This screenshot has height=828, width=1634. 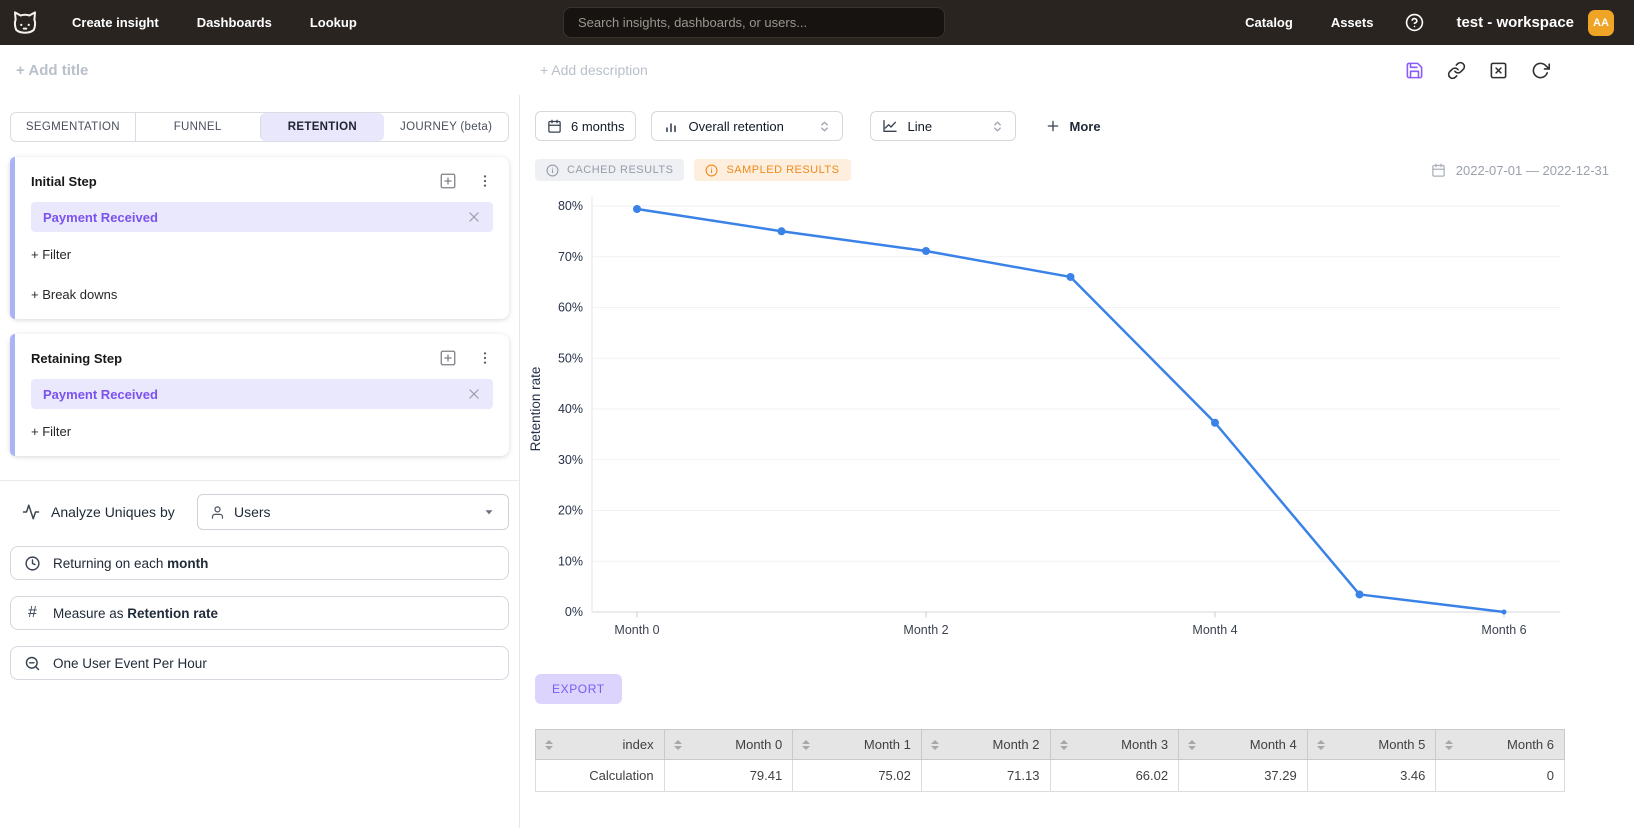 What do you see at coordinates (1414, 22) in the screenshot?
I see `help-icon` at bounding box center [1414, 22].